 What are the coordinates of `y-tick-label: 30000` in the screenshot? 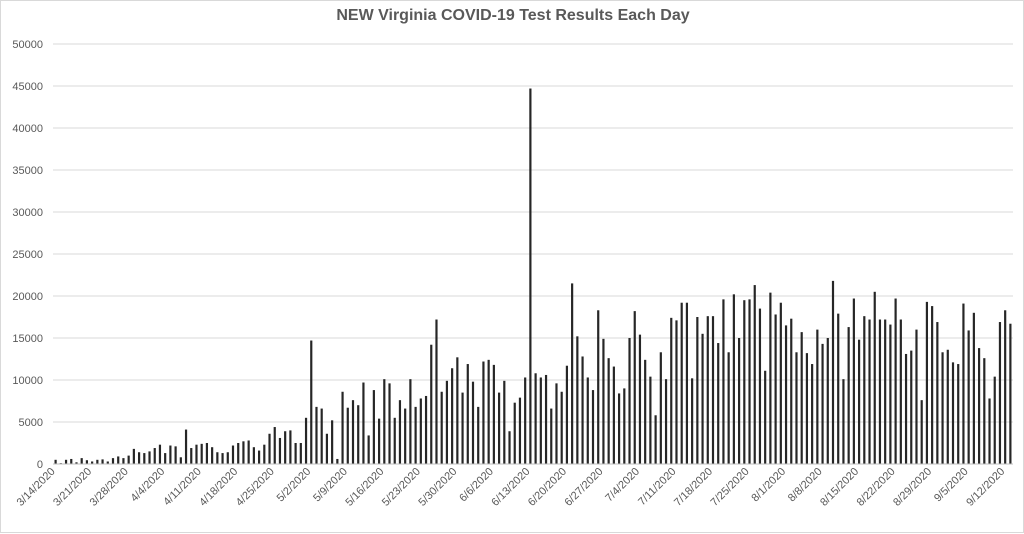 It's located at (27, 213).